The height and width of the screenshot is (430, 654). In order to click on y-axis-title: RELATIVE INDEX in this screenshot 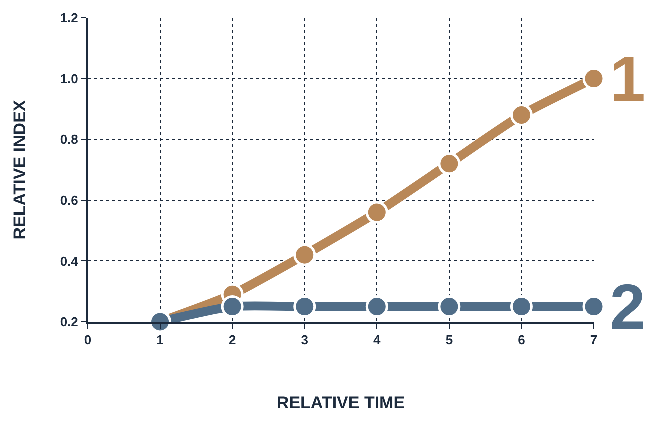, I will do `click(20, 170)`.